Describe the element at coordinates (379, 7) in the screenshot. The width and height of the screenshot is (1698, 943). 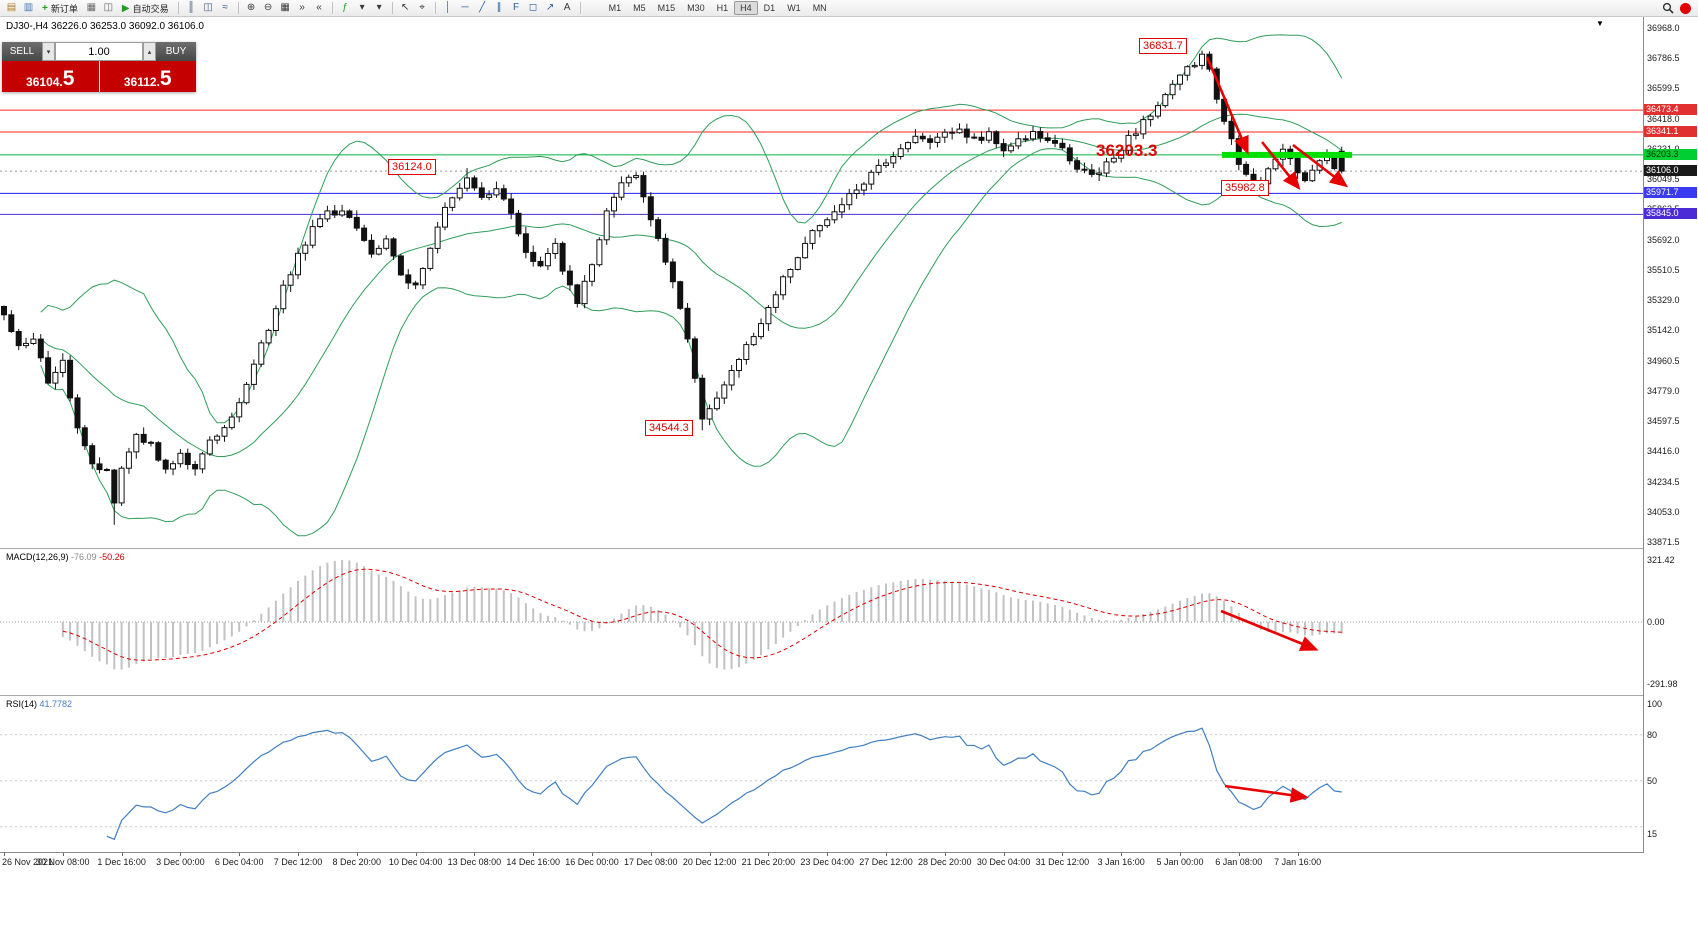
I see `periods-dropdown-icon: ▾` at that location.